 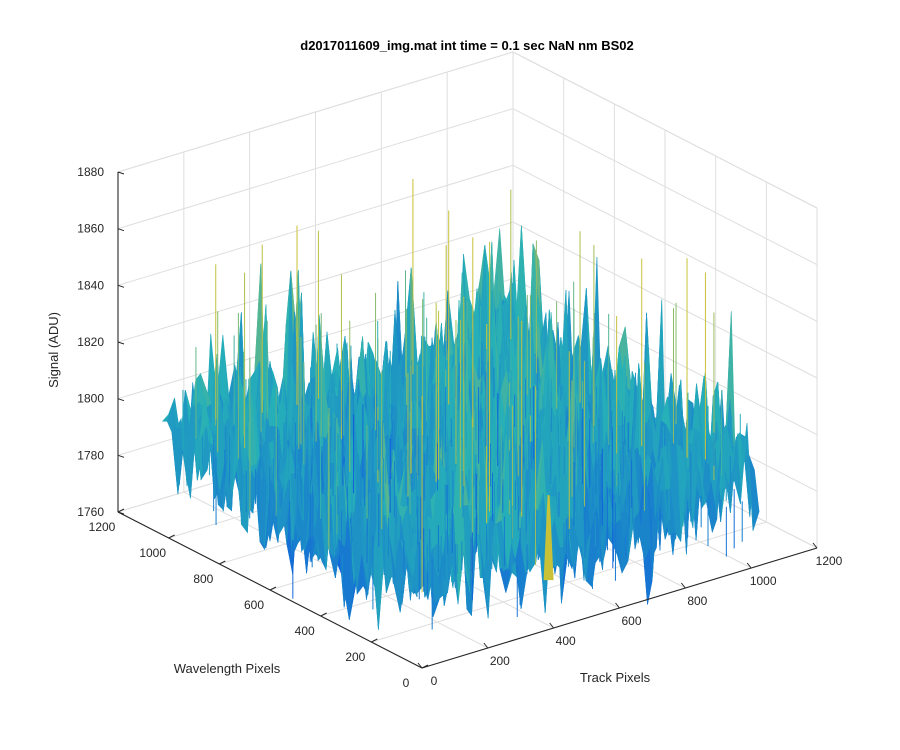 What do you see at coordinates (254, 605) in the screenshot?
I see `y-tick-label: 600` at bounding box center [254, 605].